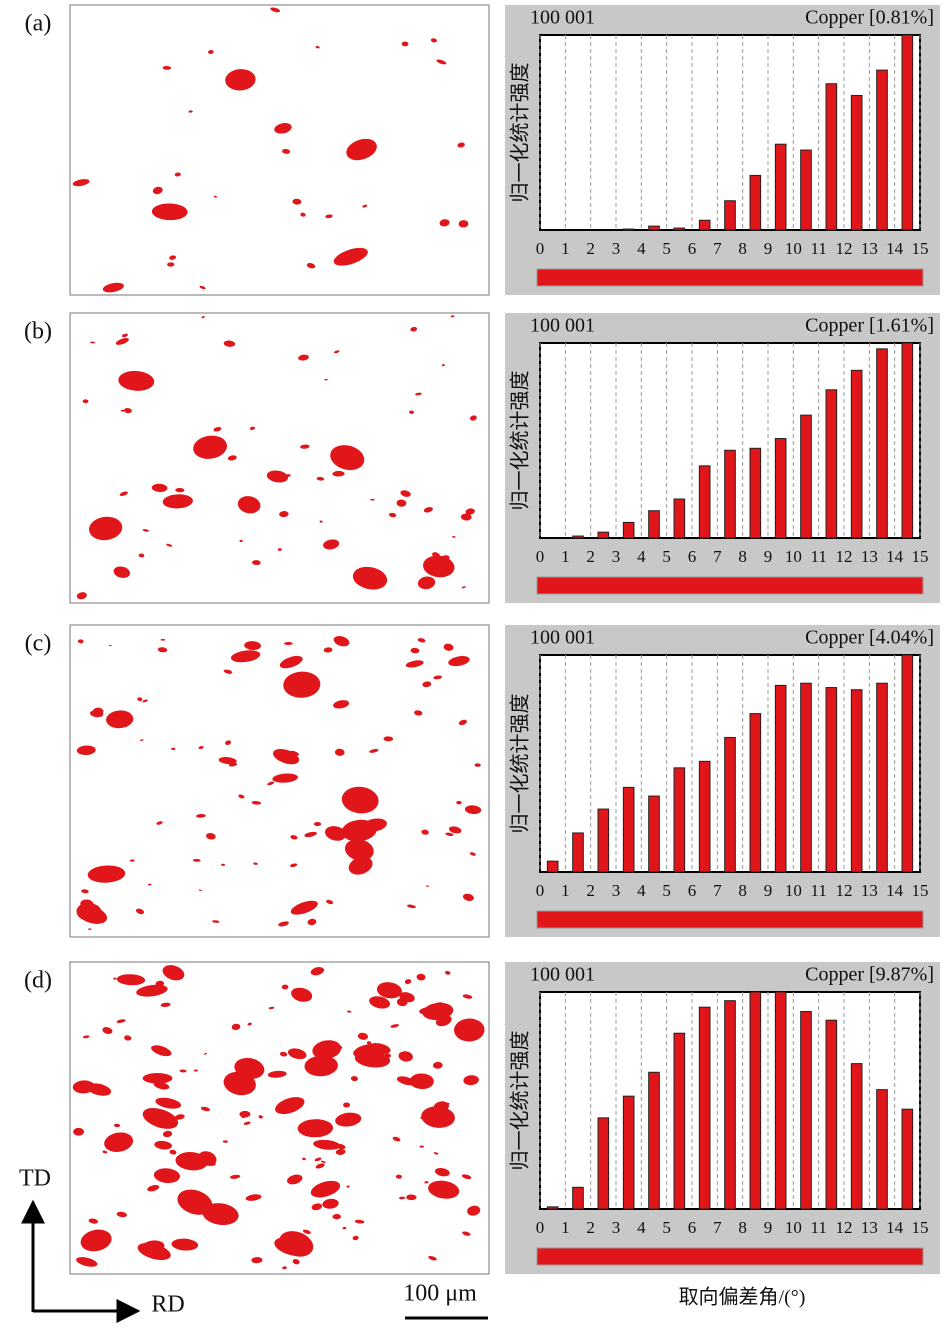 The width and height of the screenshot is (945, 1331). I want to click on color-bar, so click(730, 1256).